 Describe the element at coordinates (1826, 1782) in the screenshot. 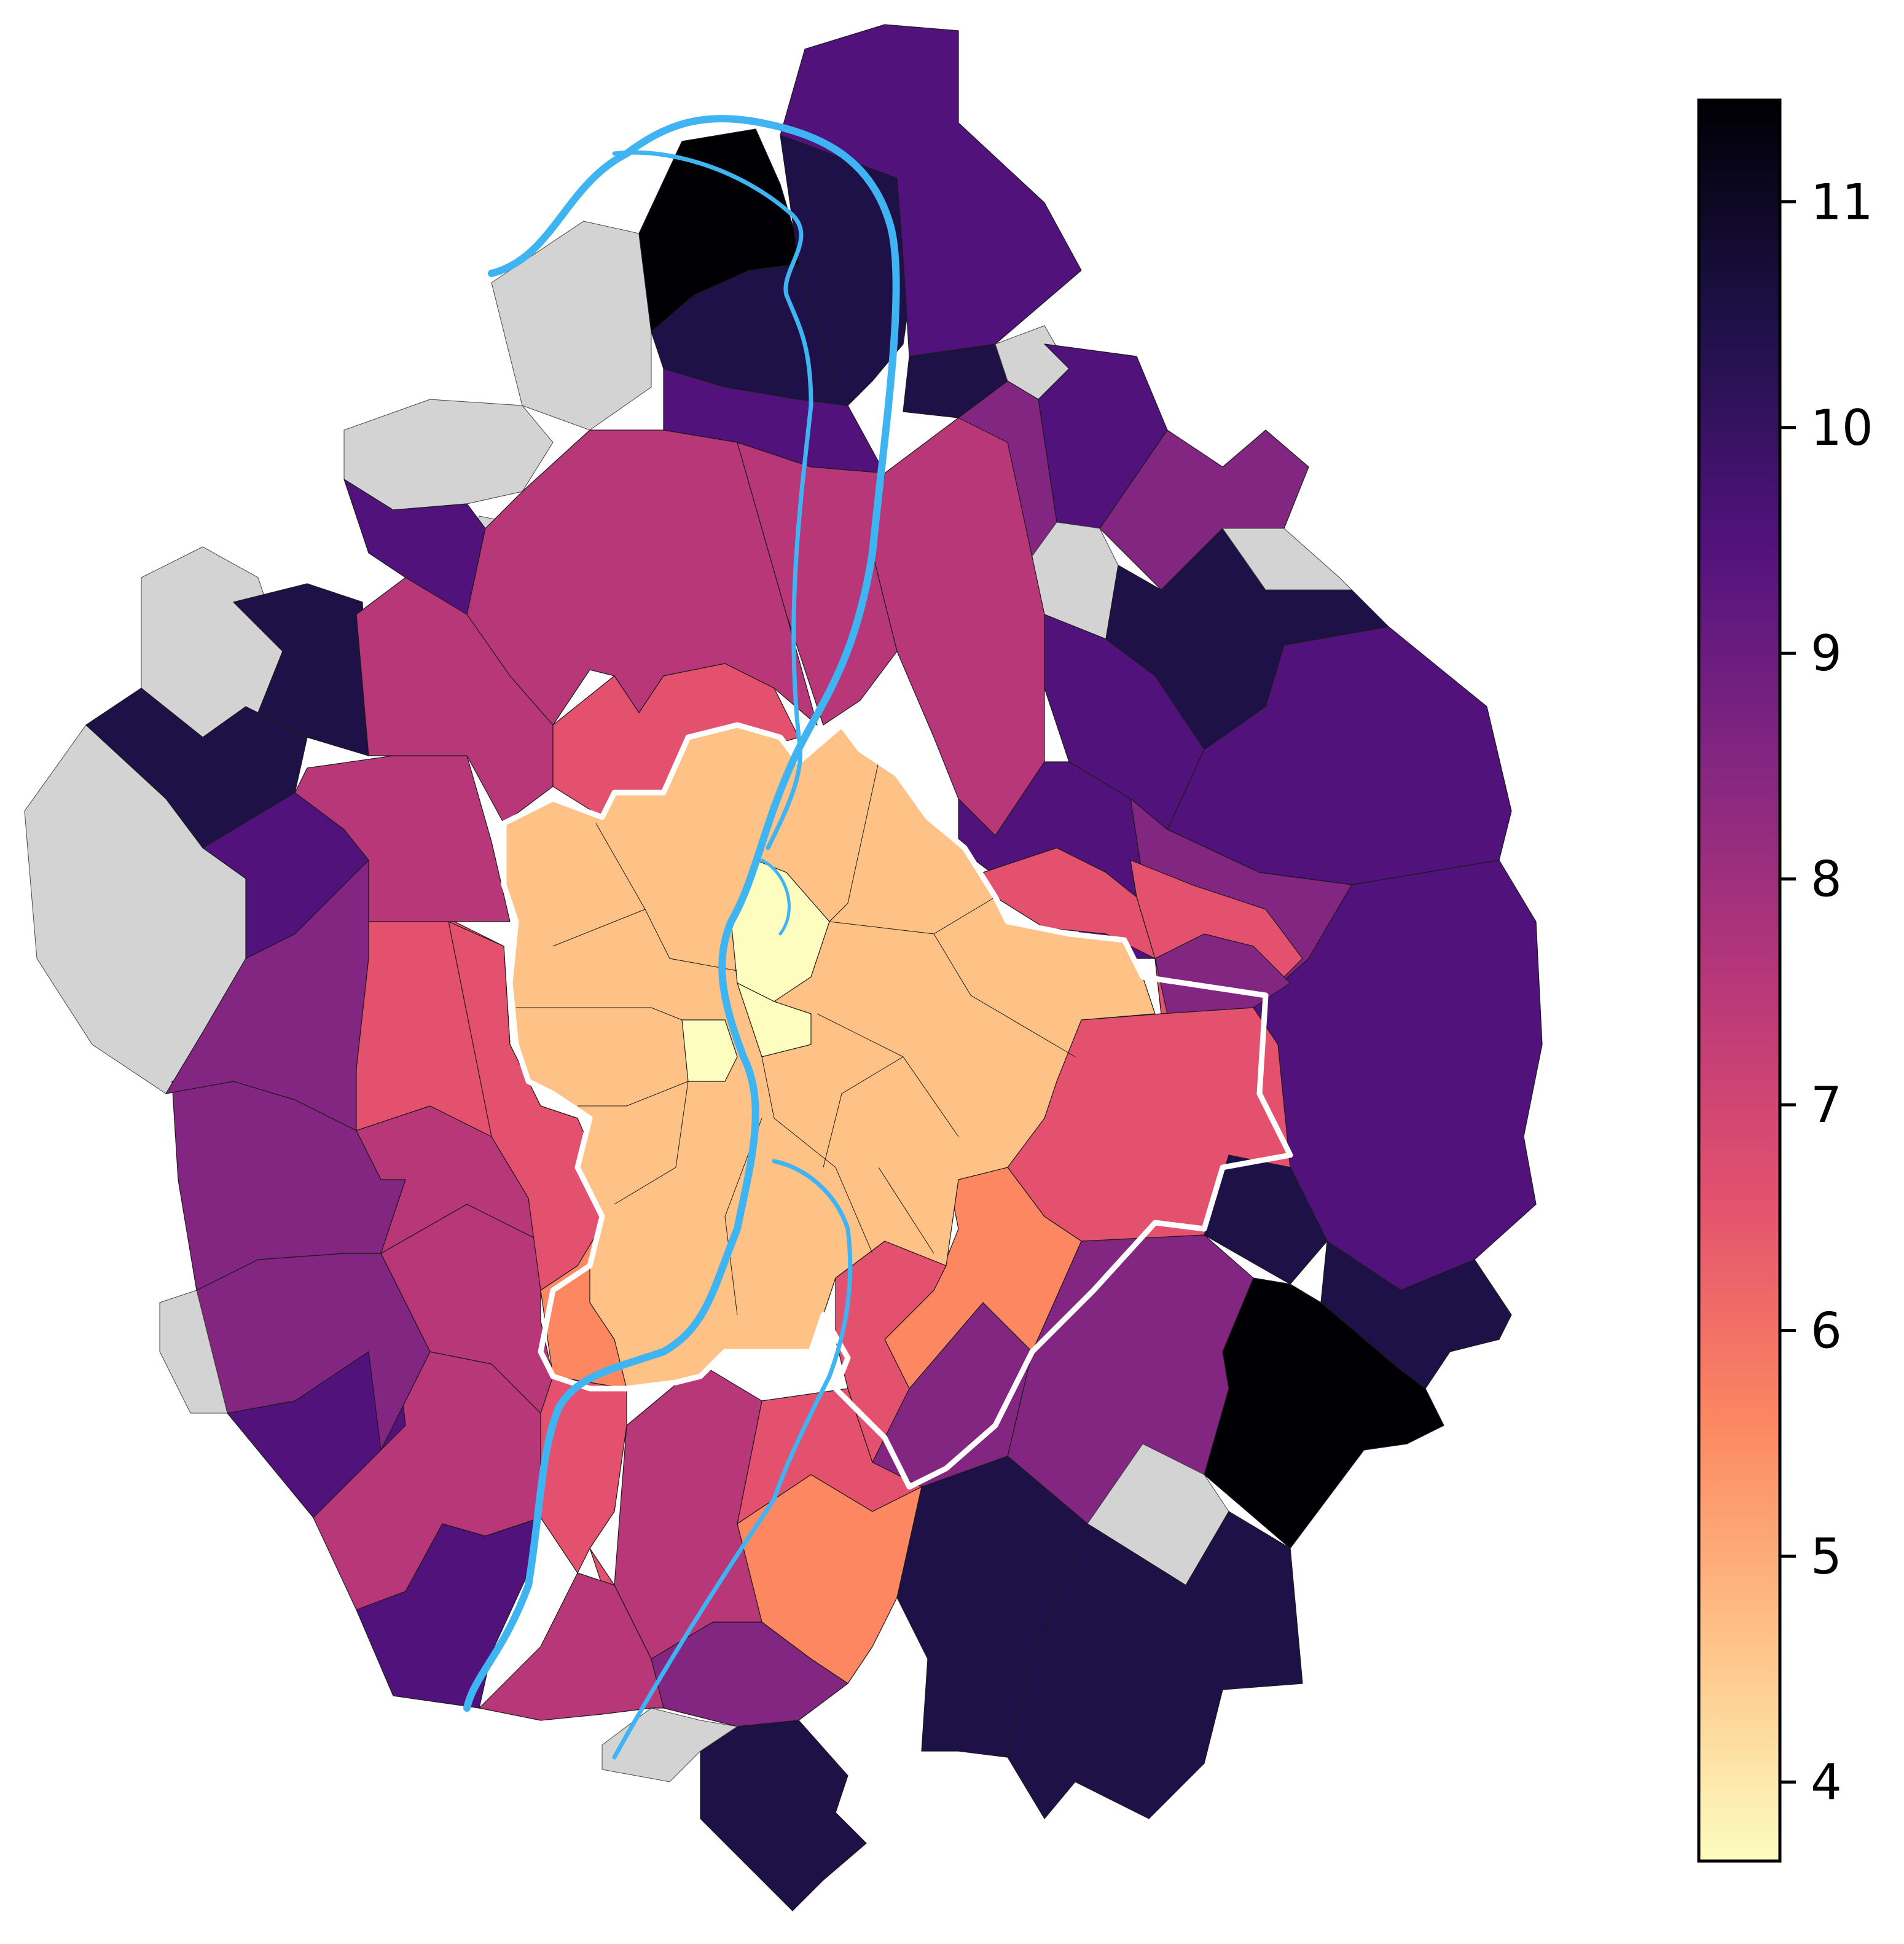

I see `colorbar-tick-label: 4` at that location.